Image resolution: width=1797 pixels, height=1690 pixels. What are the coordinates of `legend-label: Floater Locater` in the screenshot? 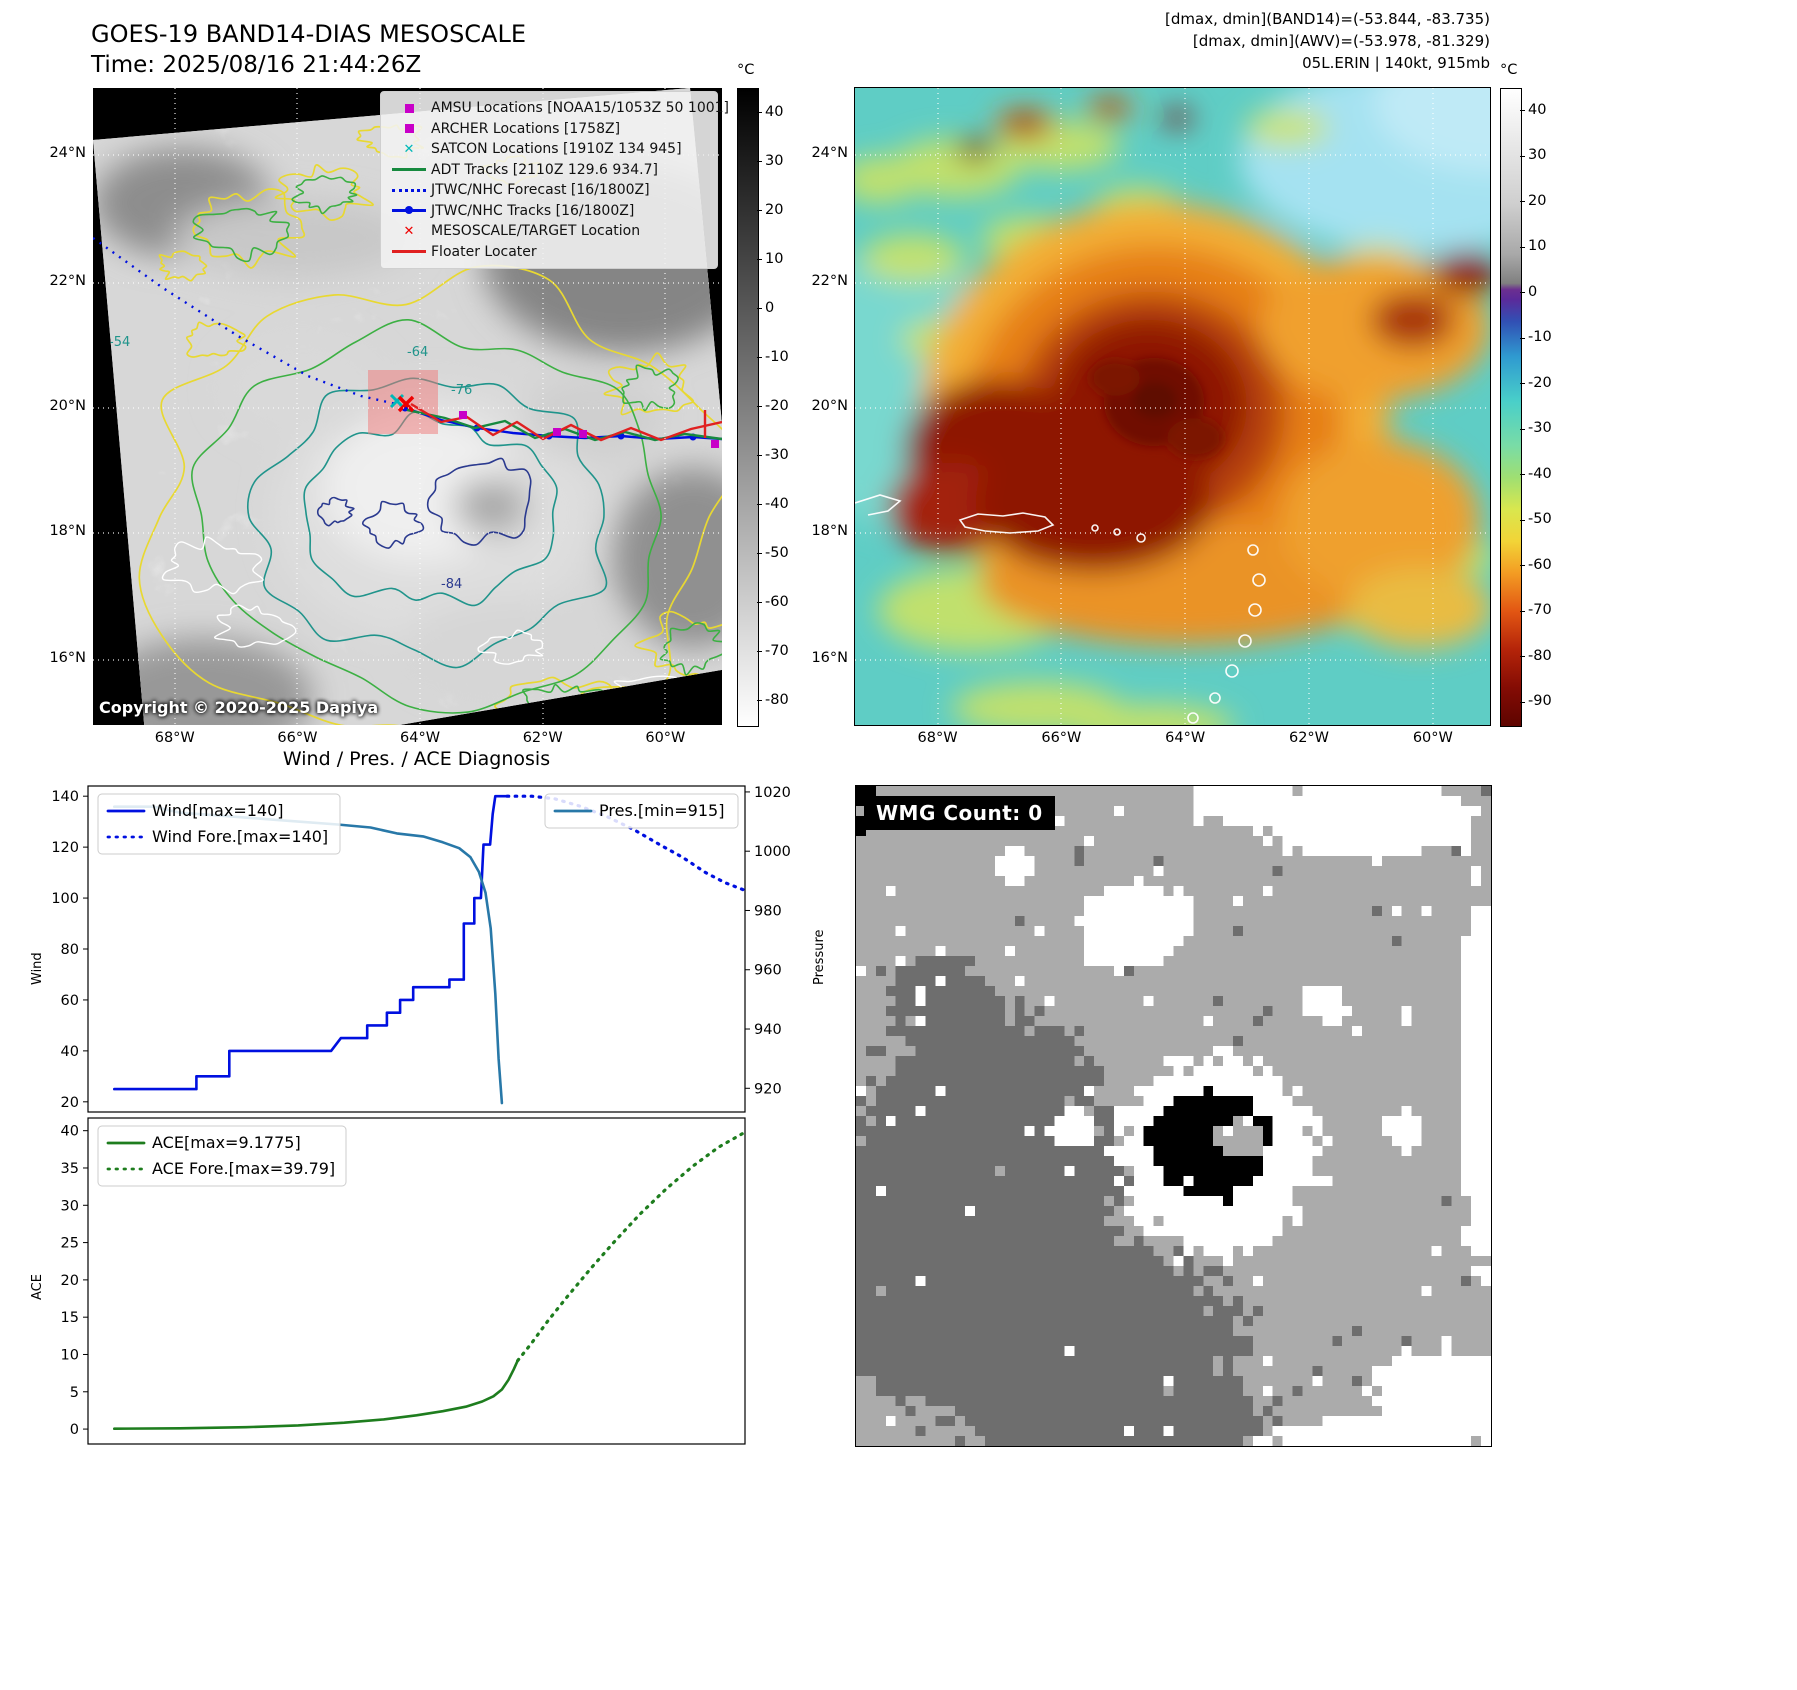 It's located at (484, 251).